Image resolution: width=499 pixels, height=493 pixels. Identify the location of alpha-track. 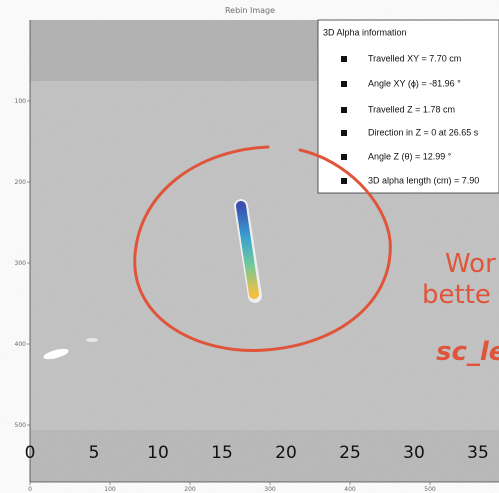
(247, 250).